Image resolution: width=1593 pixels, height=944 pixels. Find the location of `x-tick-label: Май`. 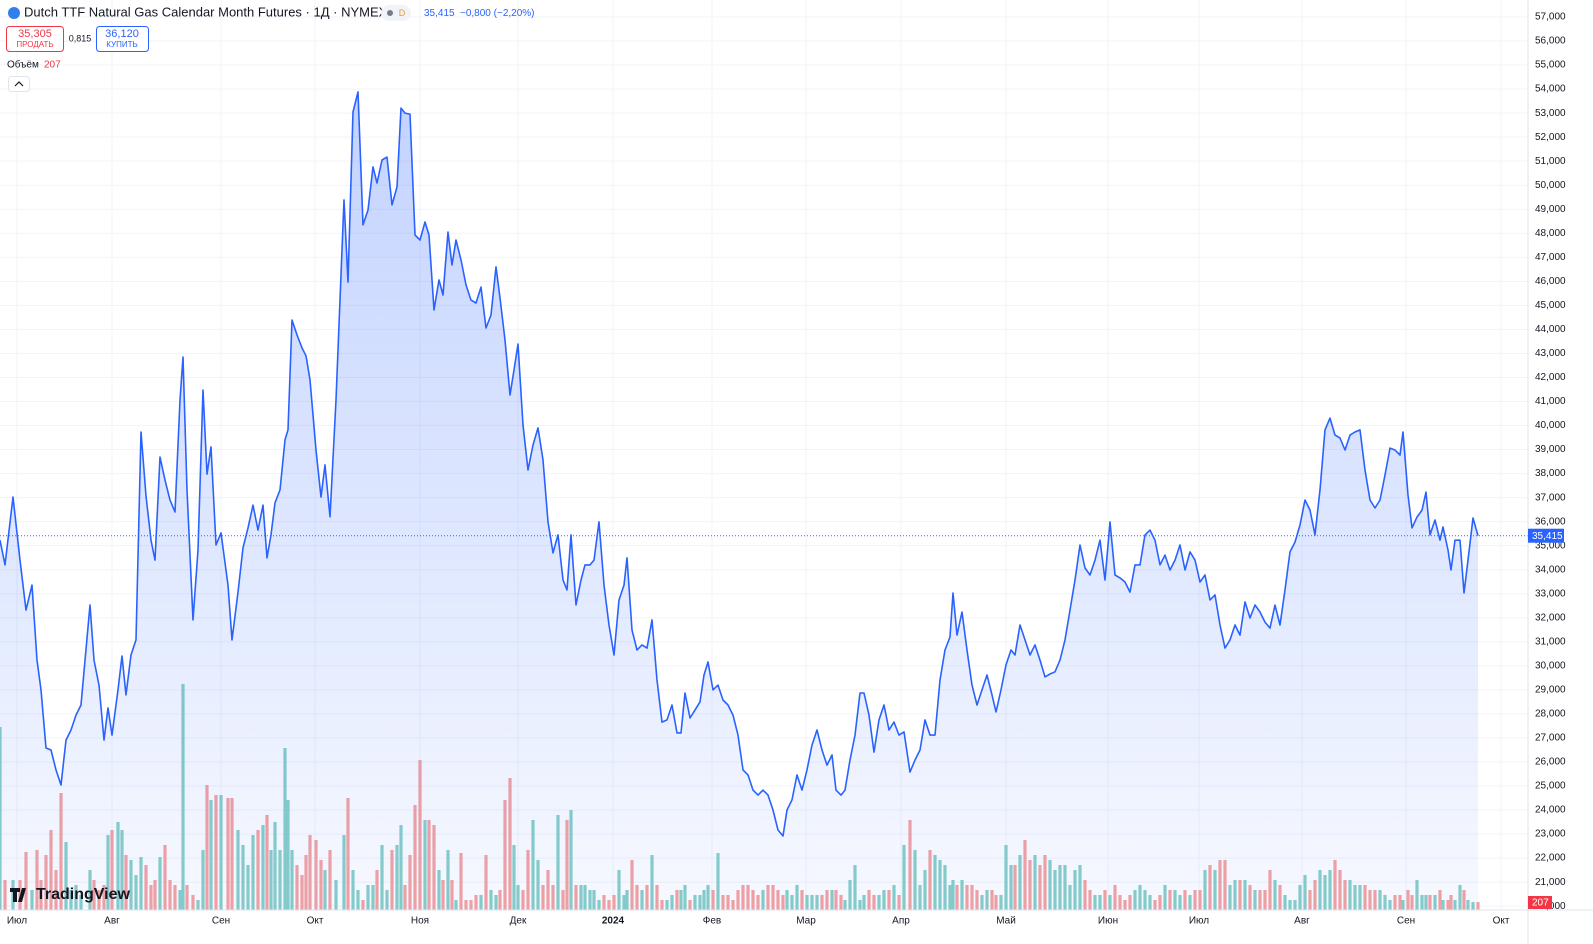

x-tick-label: Май is located at coordinates (1006, 921).